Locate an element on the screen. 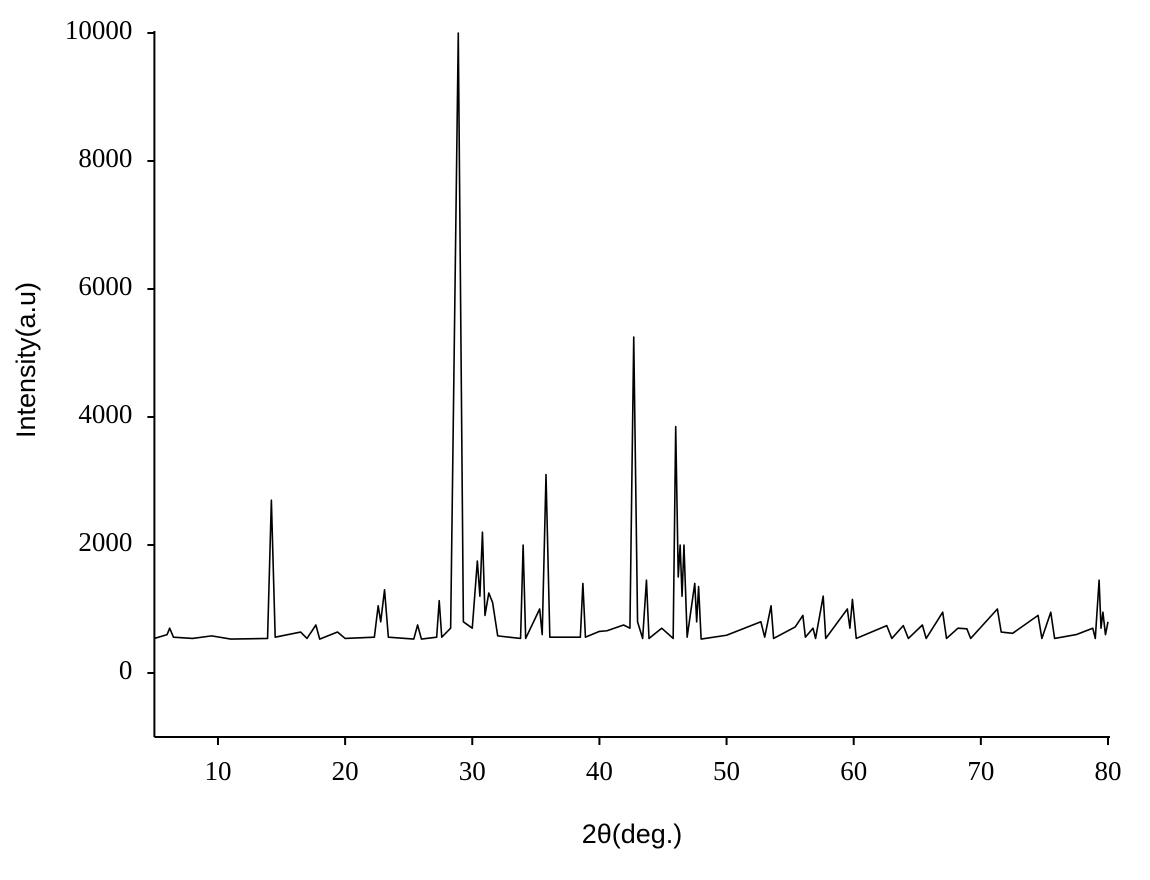  x-tick-label: 30 is located at coordinates (472, 771).